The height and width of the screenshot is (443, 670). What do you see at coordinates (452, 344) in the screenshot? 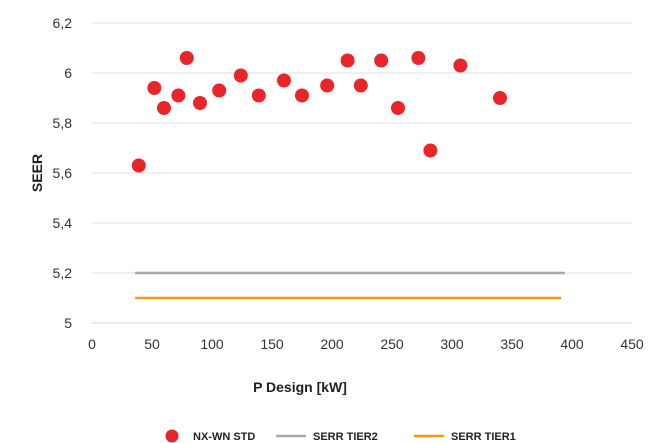
I see `x-tick-label: 300` at bounding box center [452, 344].